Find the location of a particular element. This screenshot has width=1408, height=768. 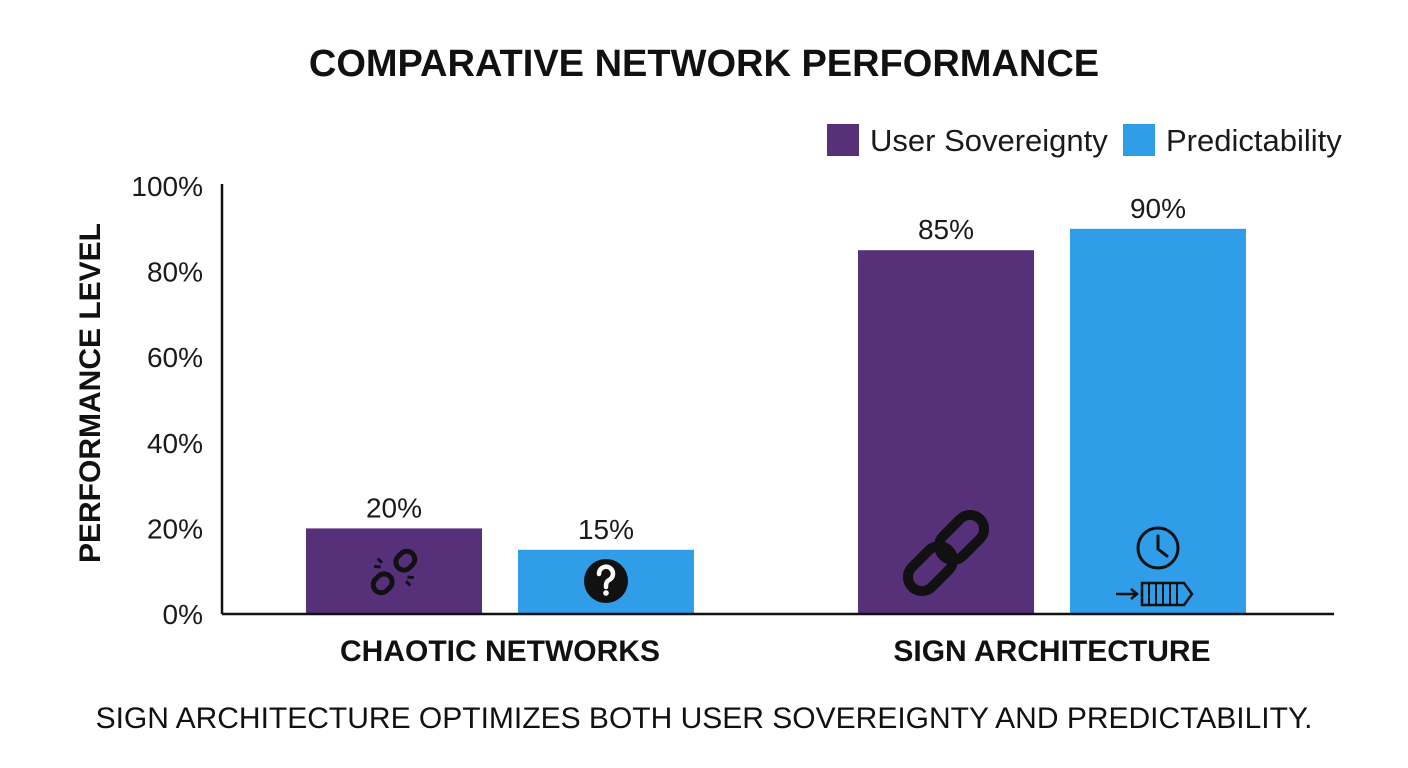

y-tick-label: 80% is located at coordinates (175, 272).